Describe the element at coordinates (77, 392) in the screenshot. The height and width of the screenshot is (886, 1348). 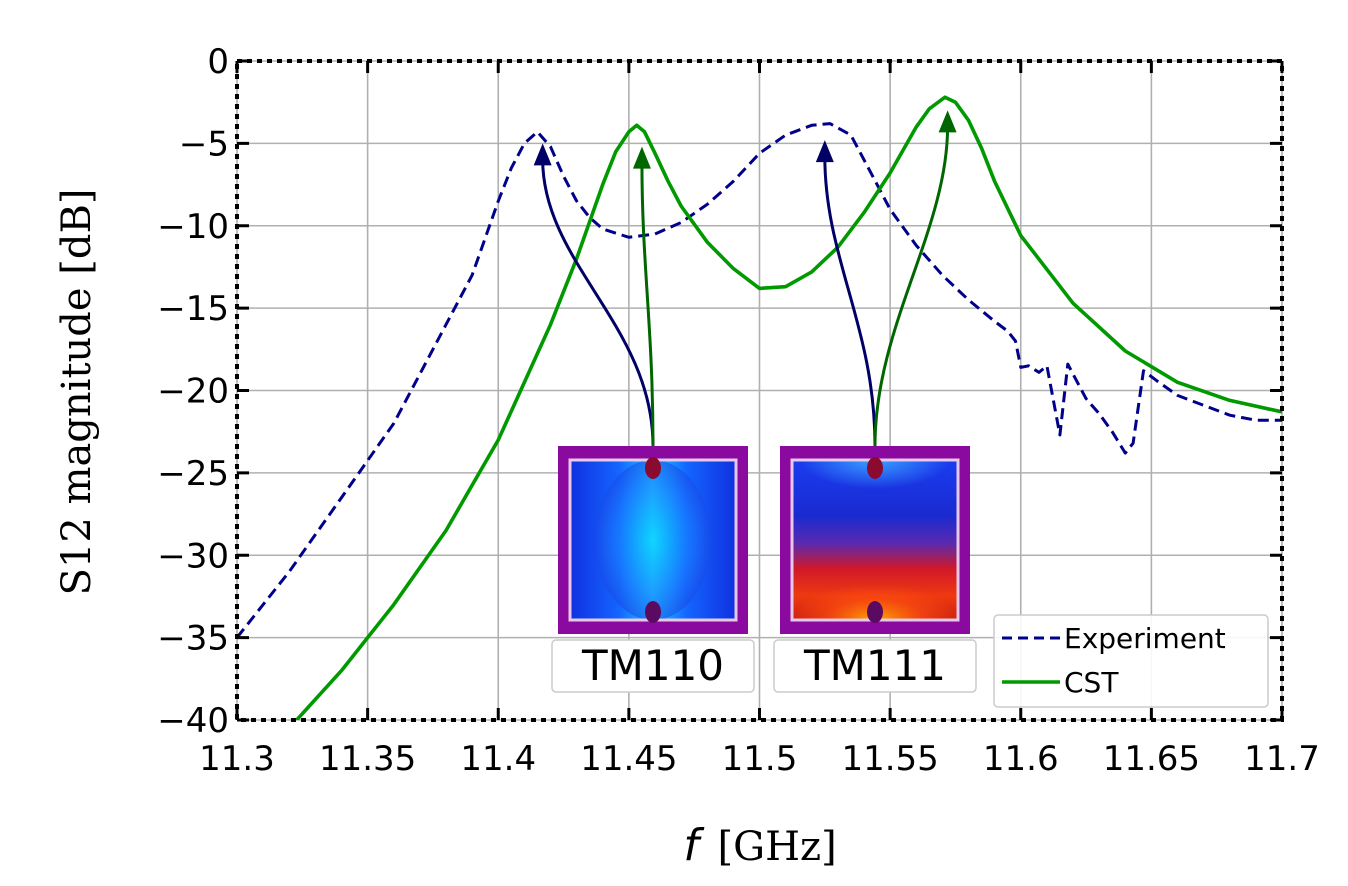
I see `y-axis-label: S12 magnitude [dB]` at that location.